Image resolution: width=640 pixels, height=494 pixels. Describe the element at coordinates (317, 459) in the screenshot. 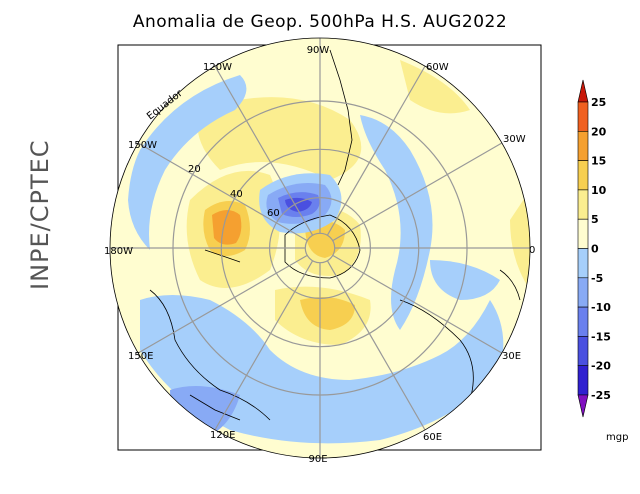

I see `lon-label-90e: 90E` at that location.